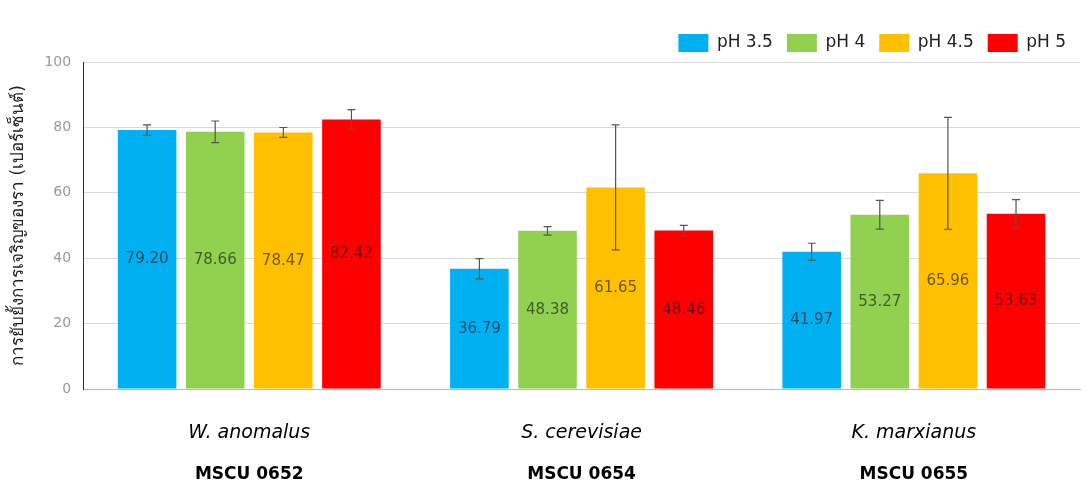 Image resolution: width=1086 pixels, height=489 pixels. I want to click on data-label: 79.20, so click(147, 258).